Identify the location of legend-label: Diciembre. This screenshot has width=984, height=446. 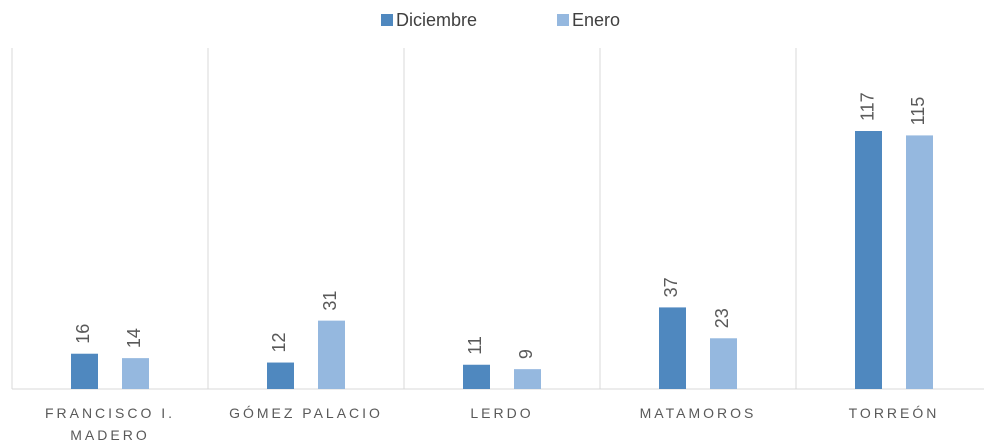
(436, 20).